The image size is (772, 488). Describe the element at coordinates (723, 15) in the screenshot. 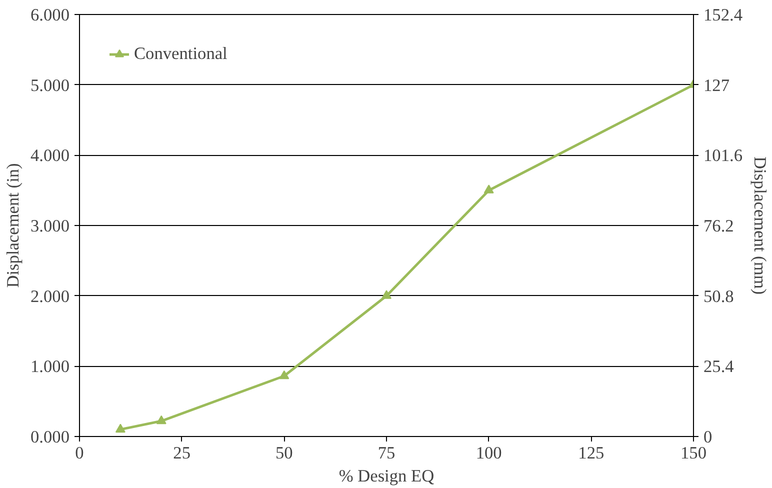

I see `y2-tick-label: 152.4` at that location.